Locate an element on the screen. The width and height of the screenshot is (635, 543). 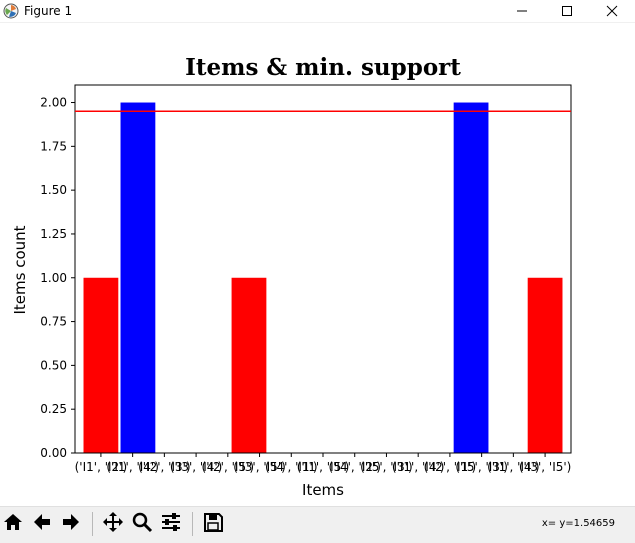
y-tick-label: 1.00 is located at coordinates (53, 278).